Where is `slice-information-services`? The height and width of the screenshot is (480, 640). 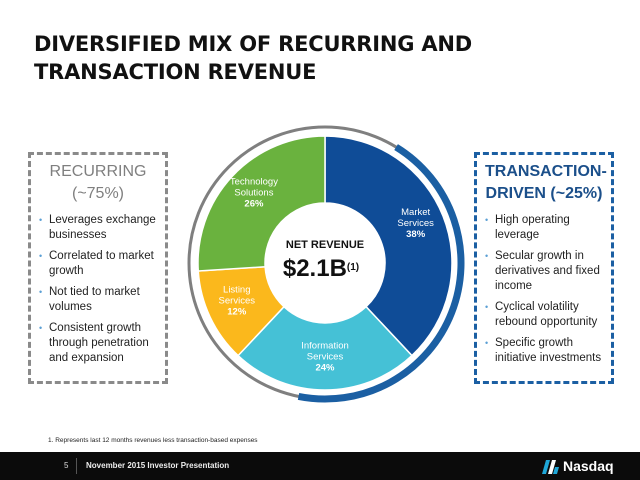
slice-information-services is located at coordinates (325, 348).